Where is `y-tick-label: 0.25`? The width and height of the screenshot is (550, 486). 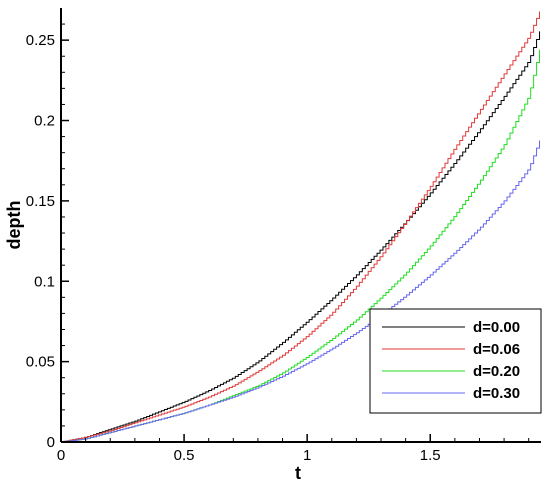 y-tick-label: 0.25 is located at coordinates (40, 40).